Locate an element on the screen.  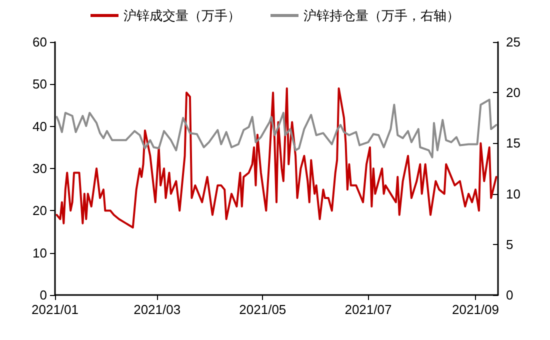
y-tick-label: 40 is located at coordinates (39, 126).